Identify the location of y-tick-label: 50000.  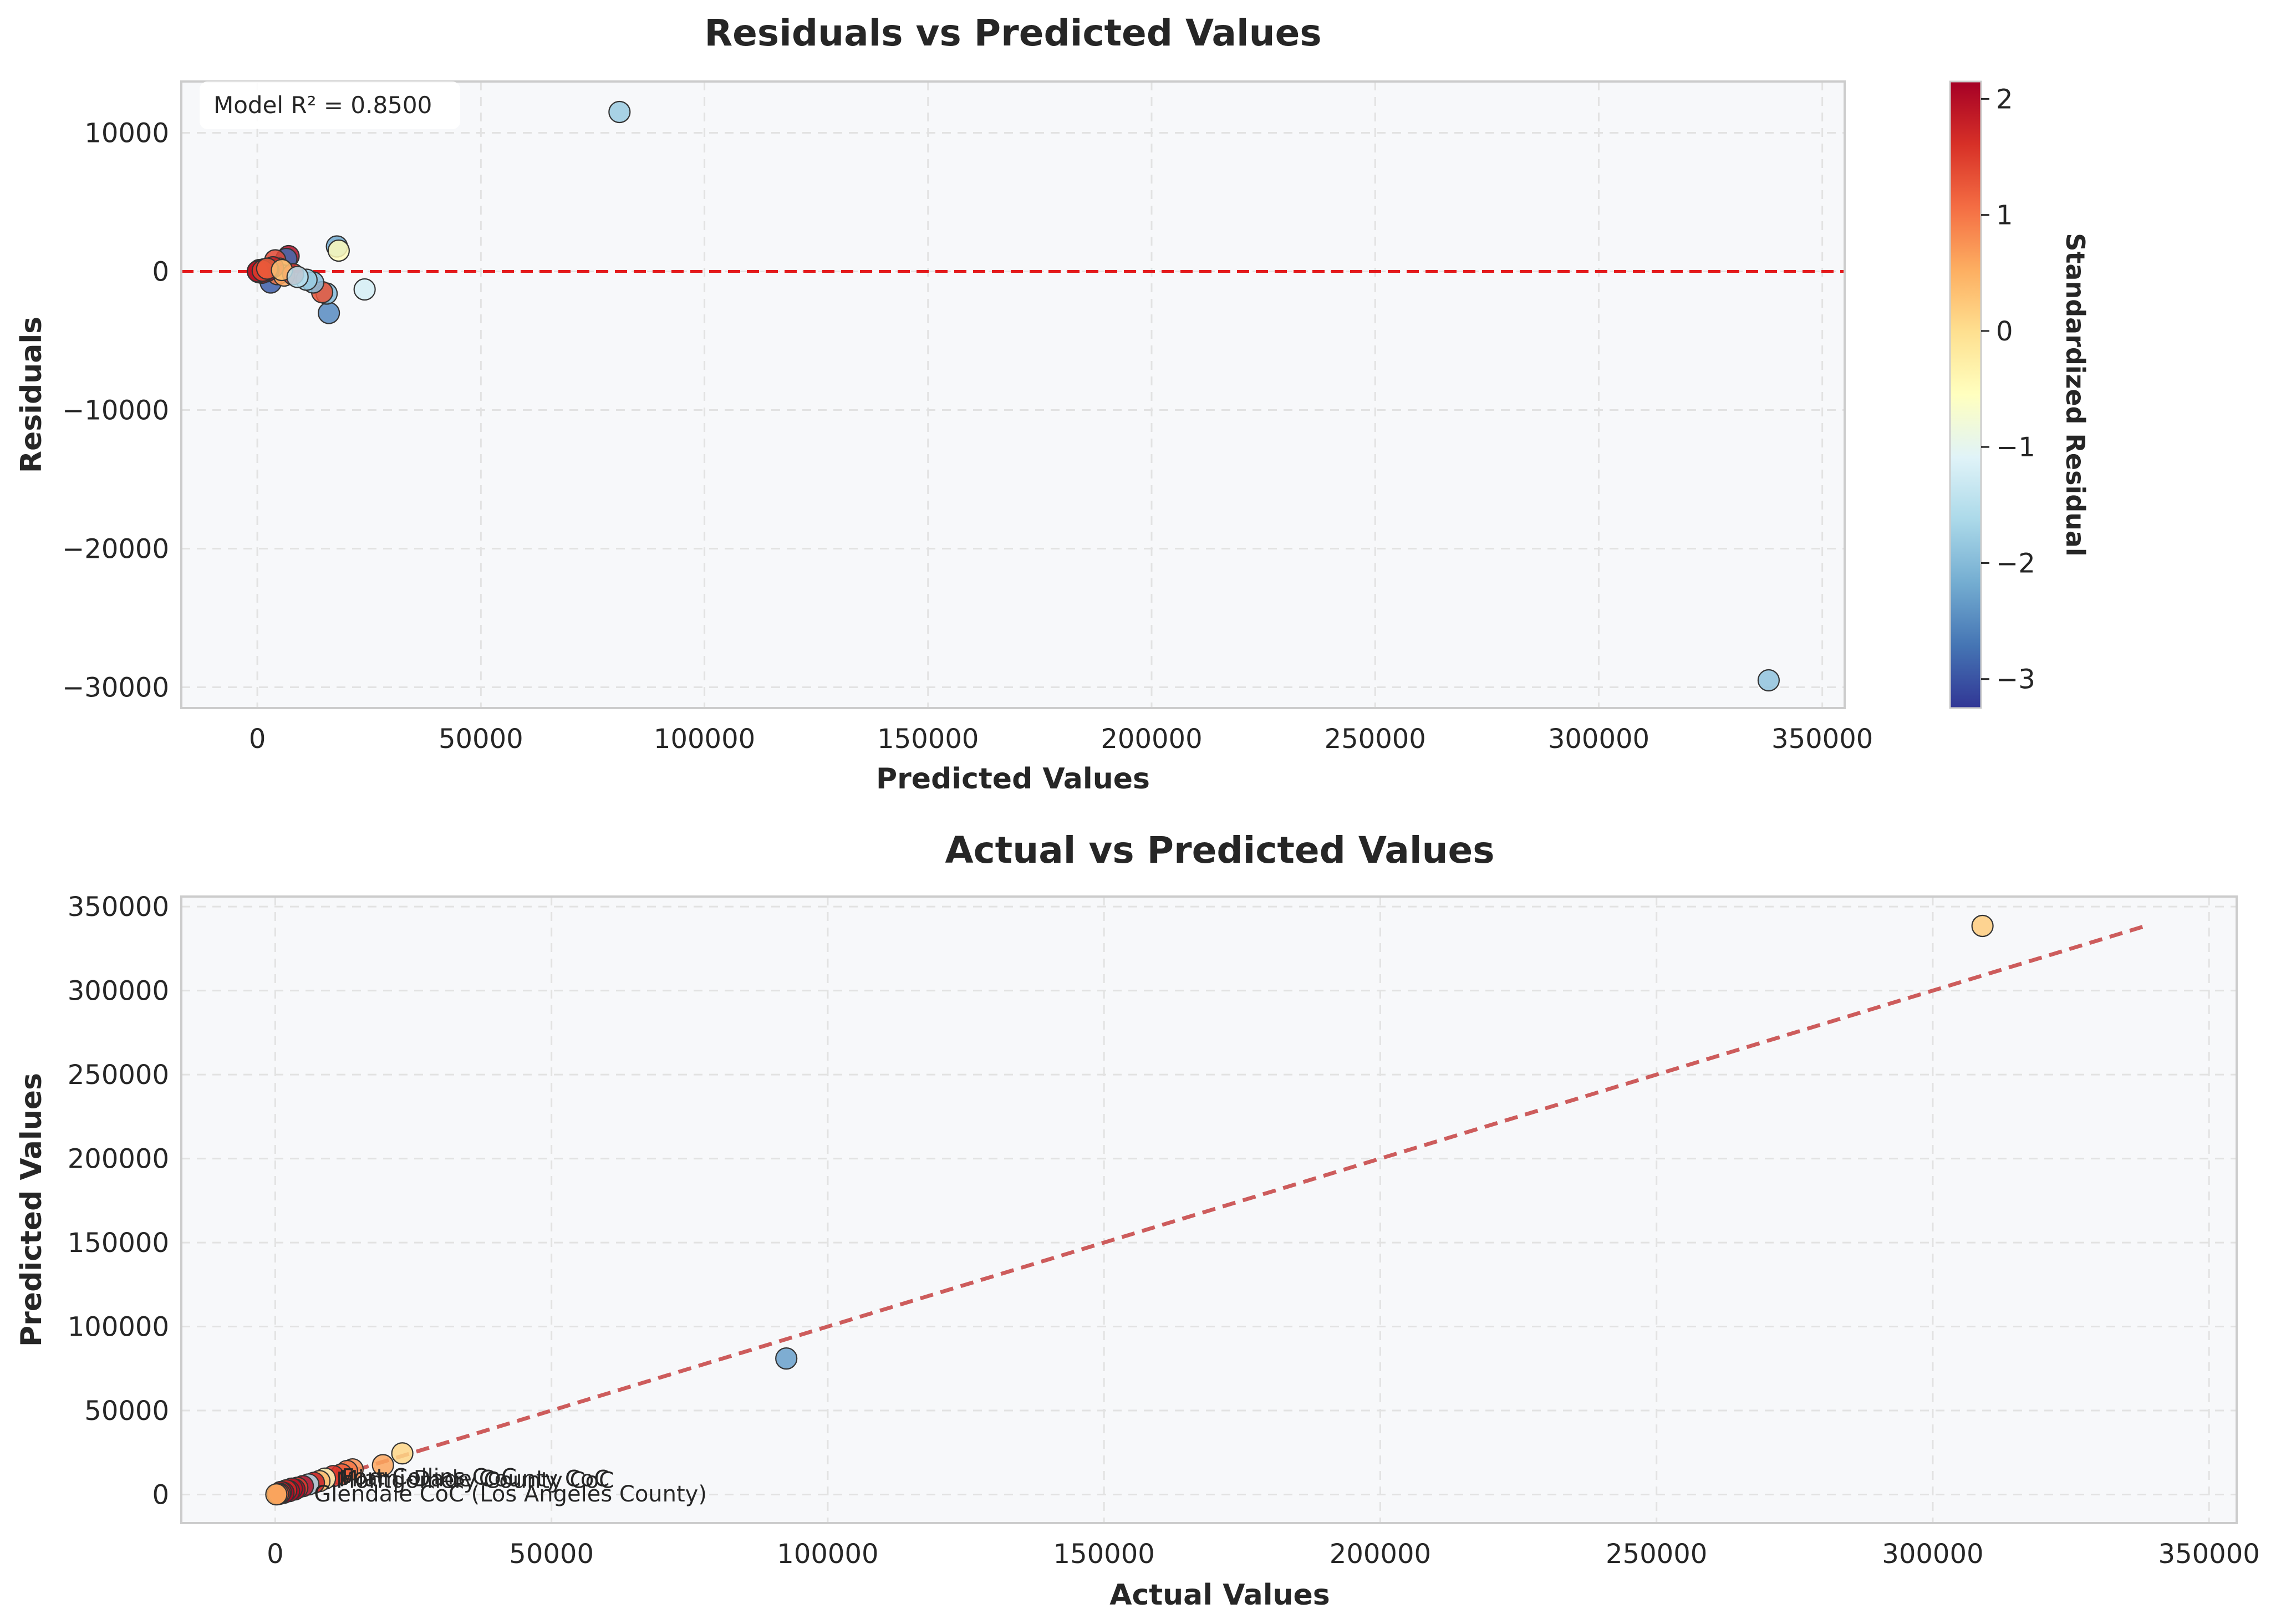
(126, 1412).